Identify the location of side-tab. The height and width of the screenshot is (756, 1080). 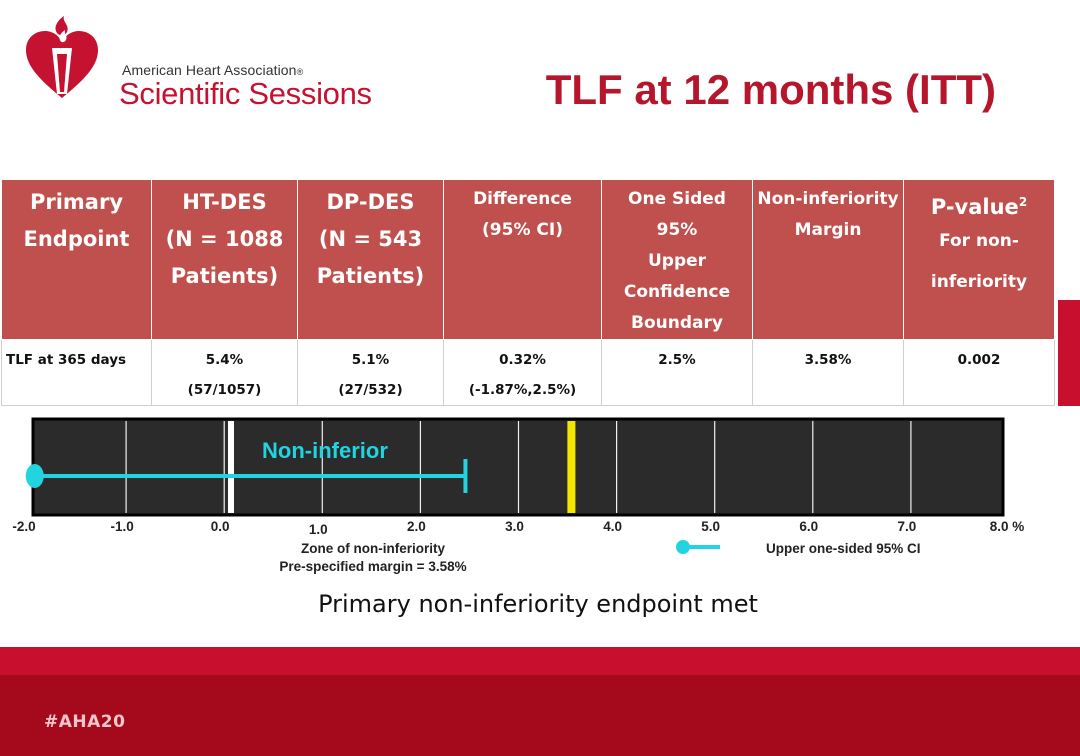
(1069, 353).